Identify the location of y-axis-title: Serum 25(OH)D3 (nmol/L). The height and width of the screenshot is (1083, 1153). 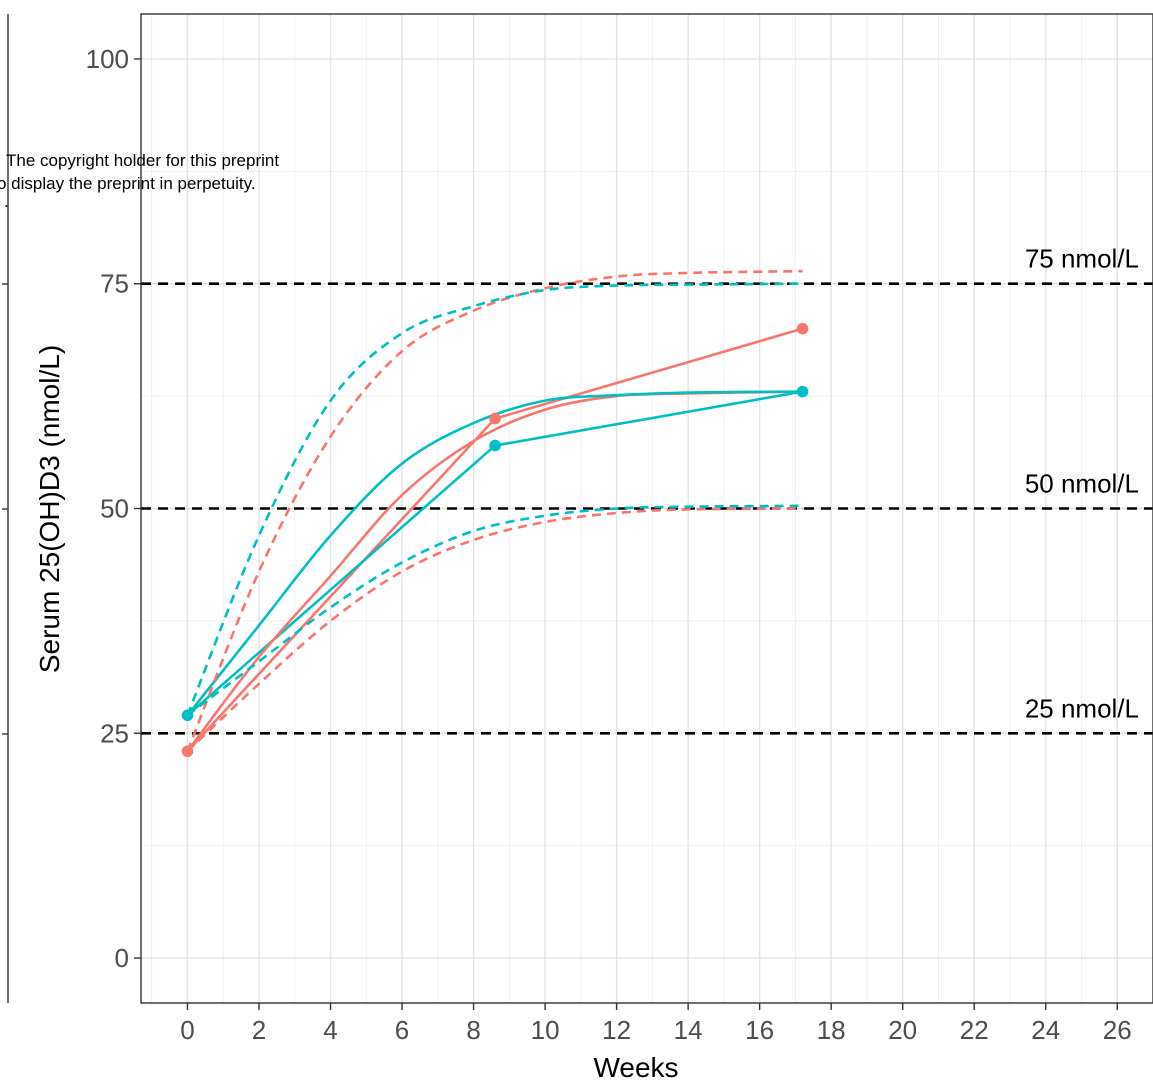
(49, 509).